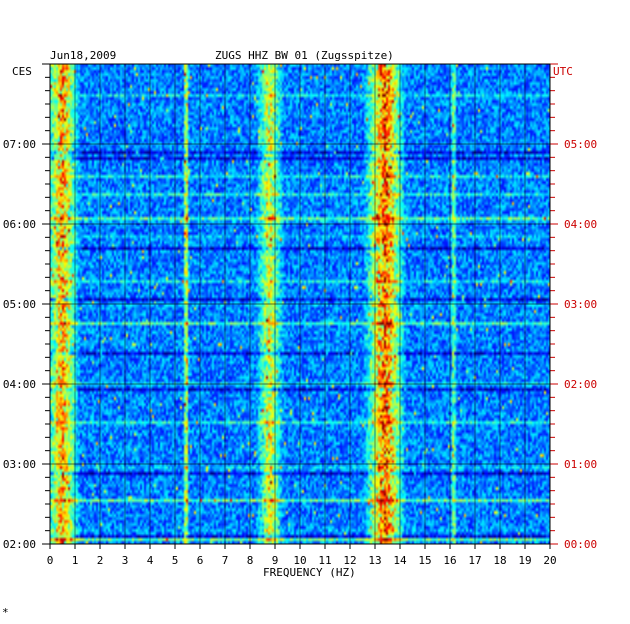 The width and height of the screenshot is (630, 624). What do you see at coordinates (150, 560) in the screenshot?
I see `x-tick-label: 4` at bounding box center [150, 560].